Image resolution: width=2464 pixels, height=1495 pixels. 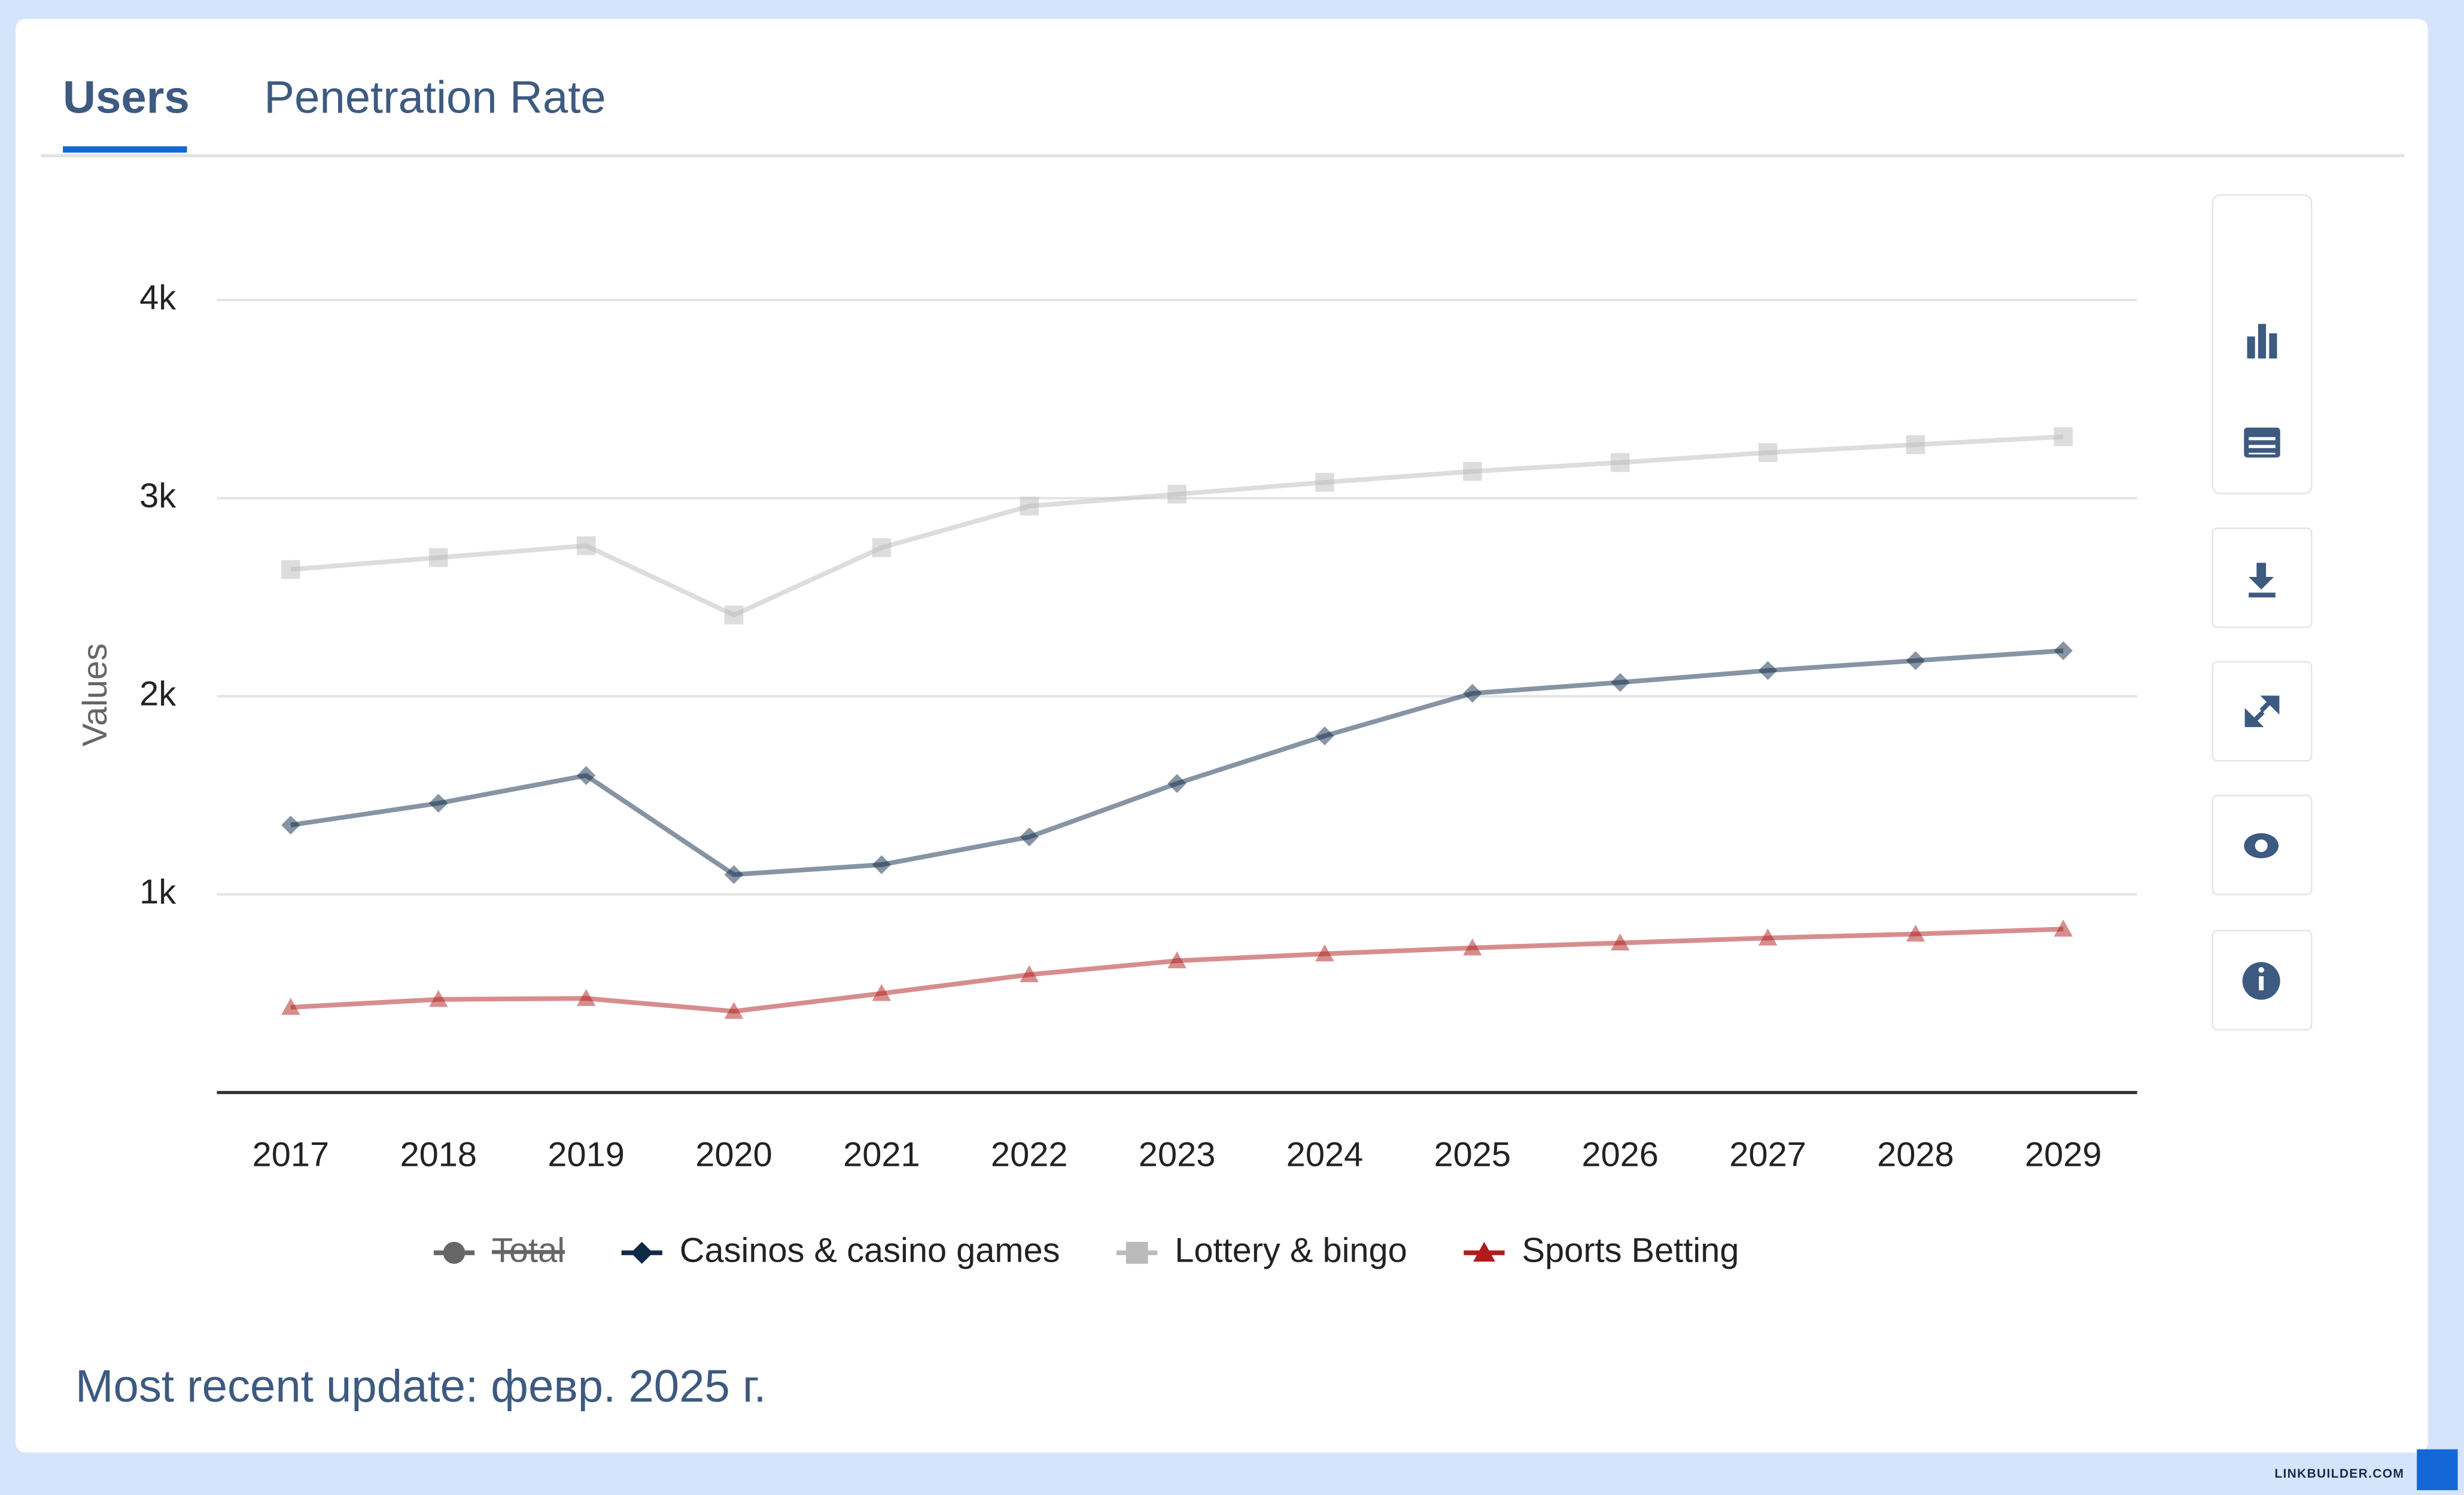 What do you see at coordinates (291, 1154) in the screenshot?
I see `x-tick-label: 2017` at bounding box center [291, 1154].